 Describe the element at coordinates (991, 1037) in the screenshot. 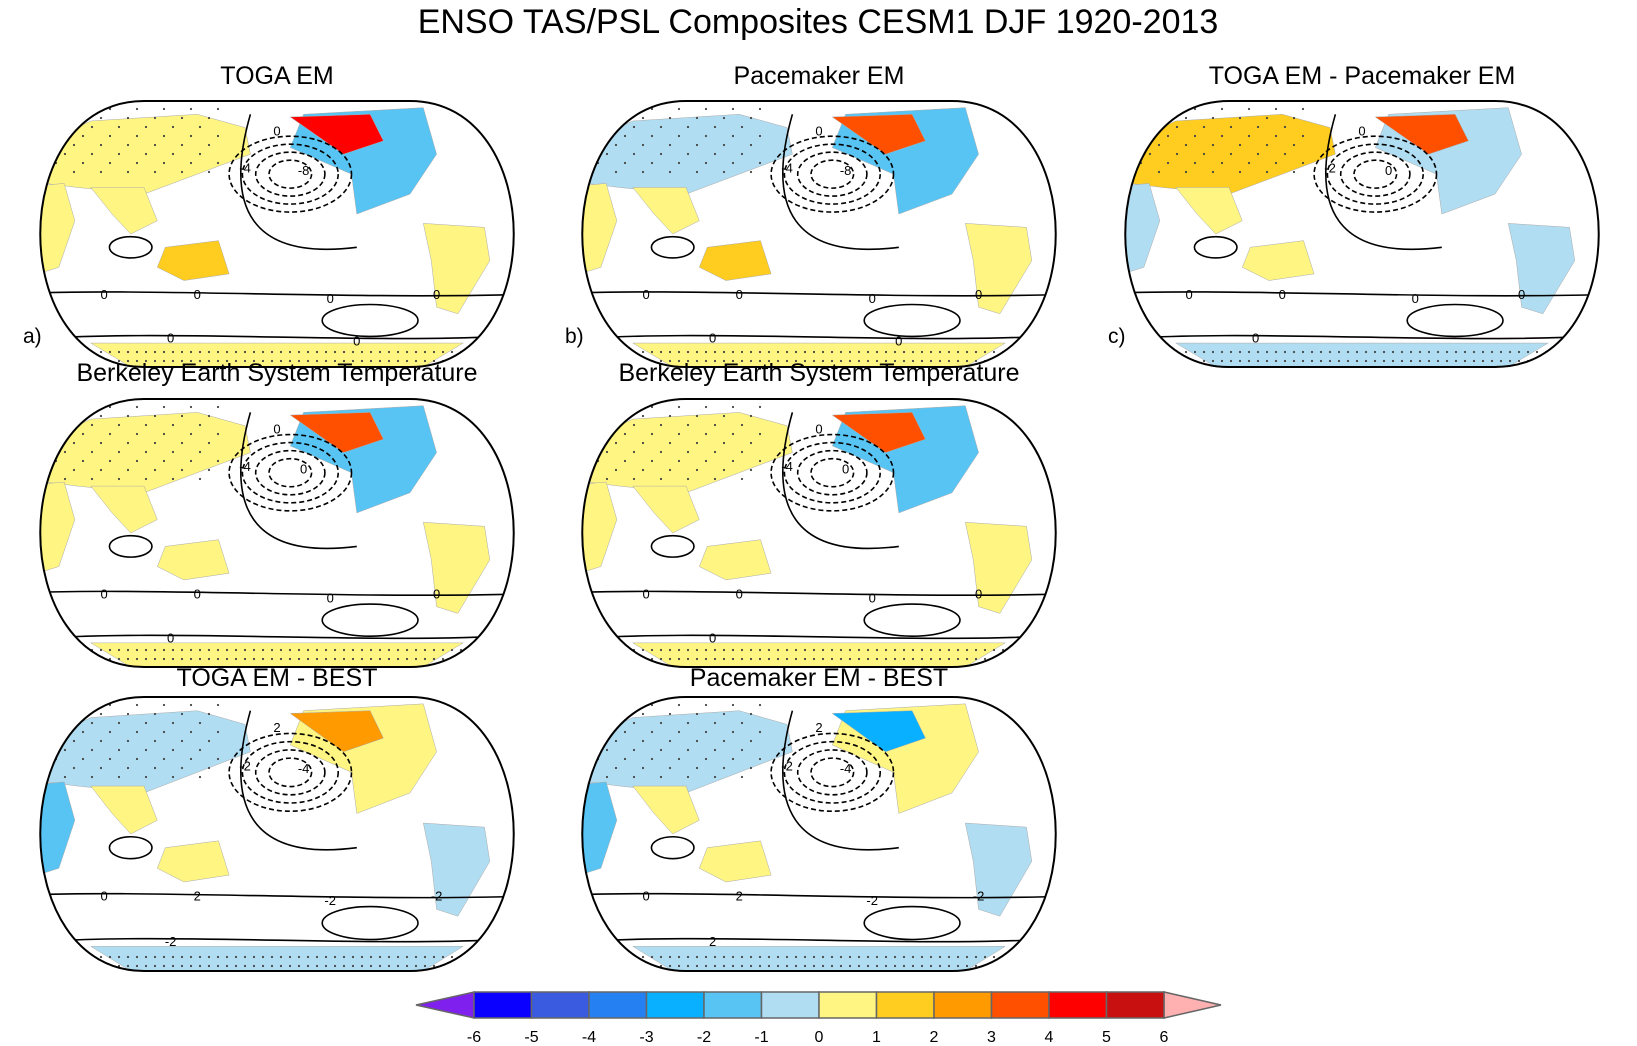

I see `colorbar-tick-label: 3` at that location.